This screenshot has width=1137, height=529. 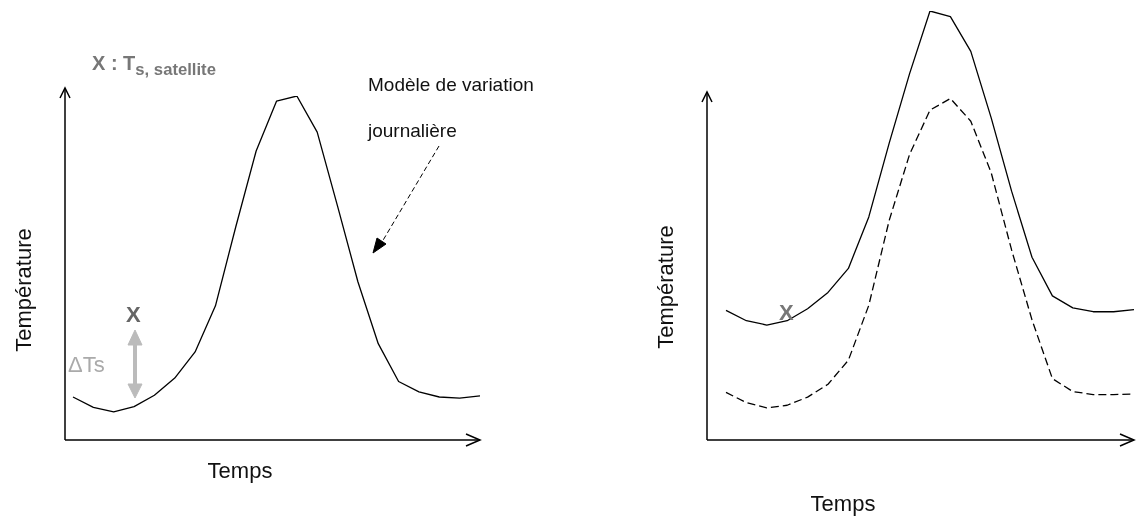 What do you see at coordinates (451, 107) in the screenshot?
I see `text: Modèle de variation journalière` at bounding box center [451, 107].